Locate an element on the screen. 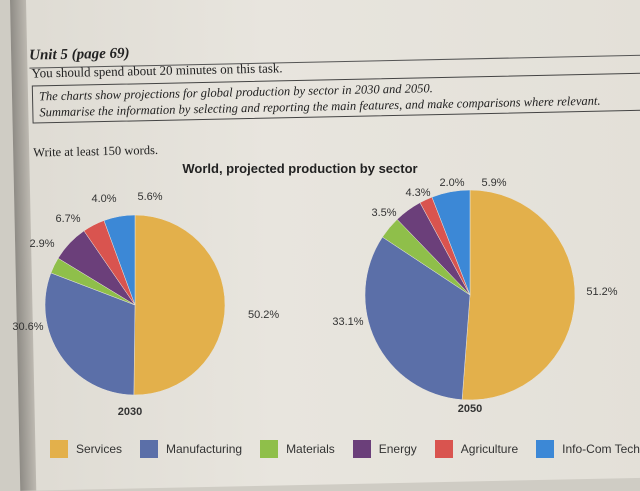  pie-slice-2050-info-com-tech is located at coordinates (451, 242).